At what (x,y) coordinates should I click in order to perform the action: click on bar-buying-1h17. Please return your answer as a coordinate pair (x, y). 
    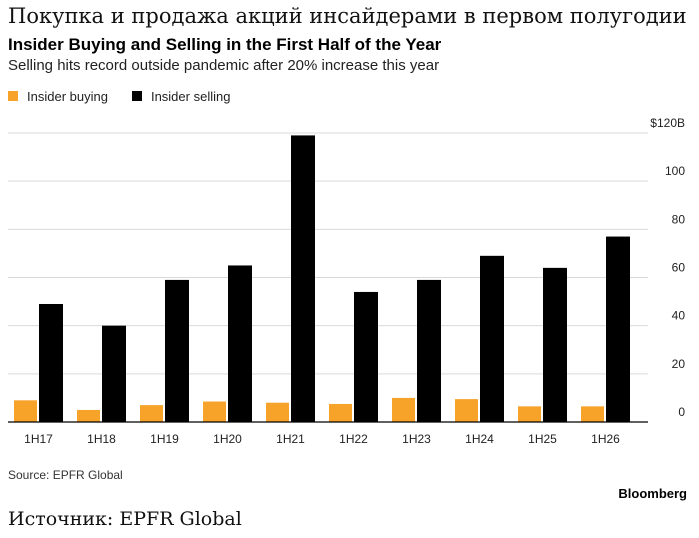
    Looking at the image, I should click on (25, 411).